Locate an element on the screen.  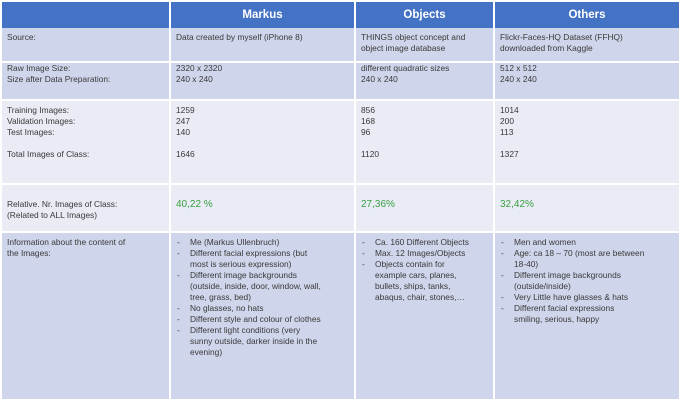
total-markus: 1646 is located at coordinates (185, 154).